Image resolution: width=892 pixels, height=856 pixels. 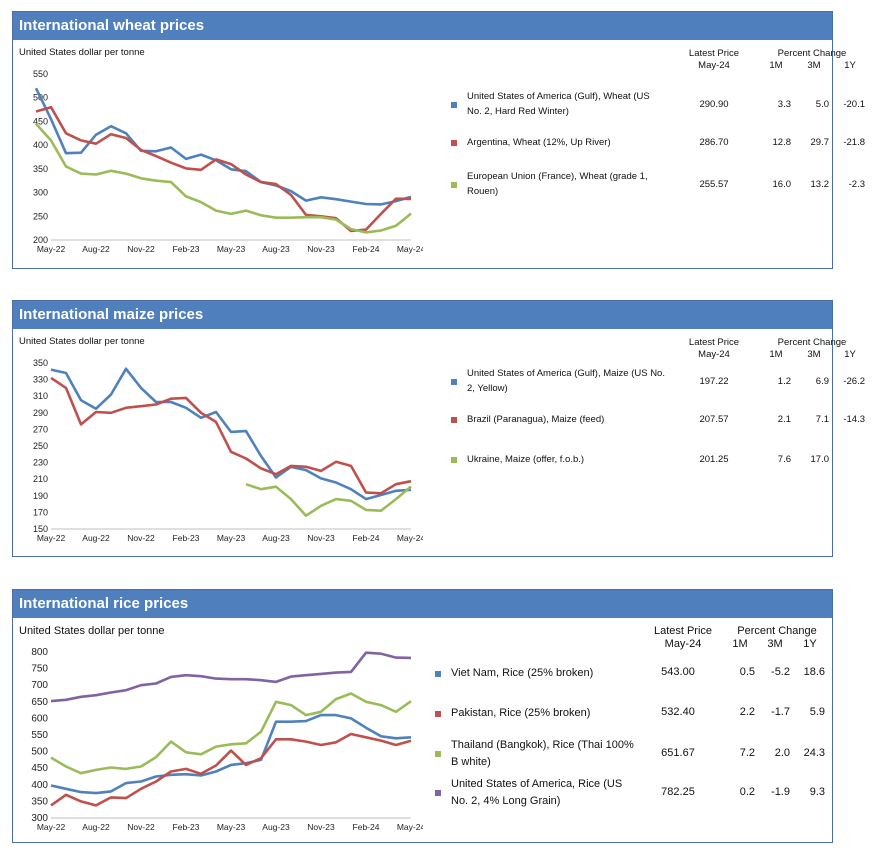 What do you see at coordinates (82, 52) in the screenshot?
I see `wheat-unit-label: United States dollar per tonne` at bounding box center [82, 52].